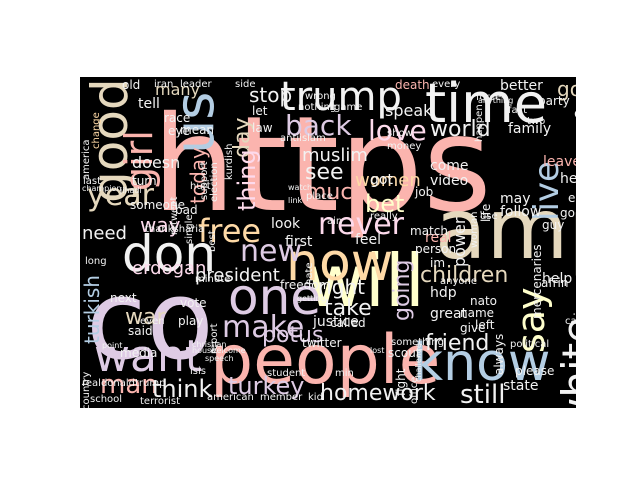 This screenshot has height=480, width=640. What do you see at coordinates (197, 130) in the screenshot?
I see `cloud-word: mean` at bounding box center [197, 130].